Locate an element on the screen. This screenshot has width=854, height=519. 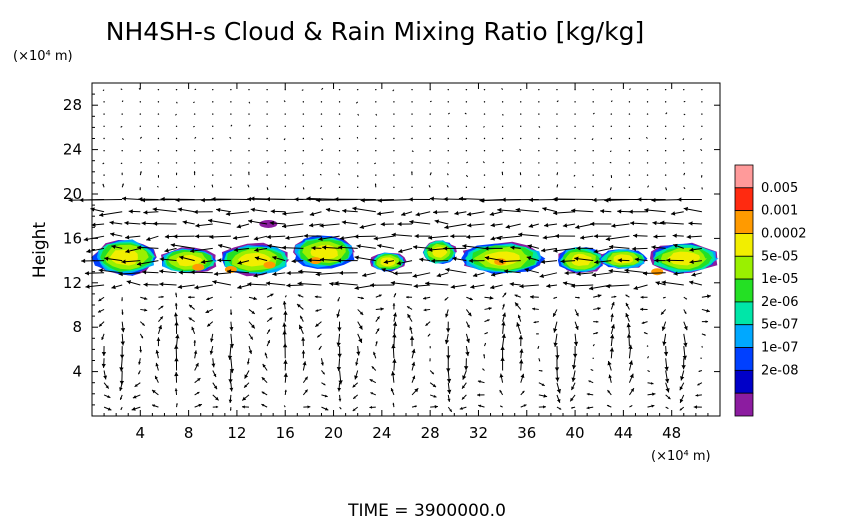
x-tick-label: 32 is located at coordinates (478, 433).